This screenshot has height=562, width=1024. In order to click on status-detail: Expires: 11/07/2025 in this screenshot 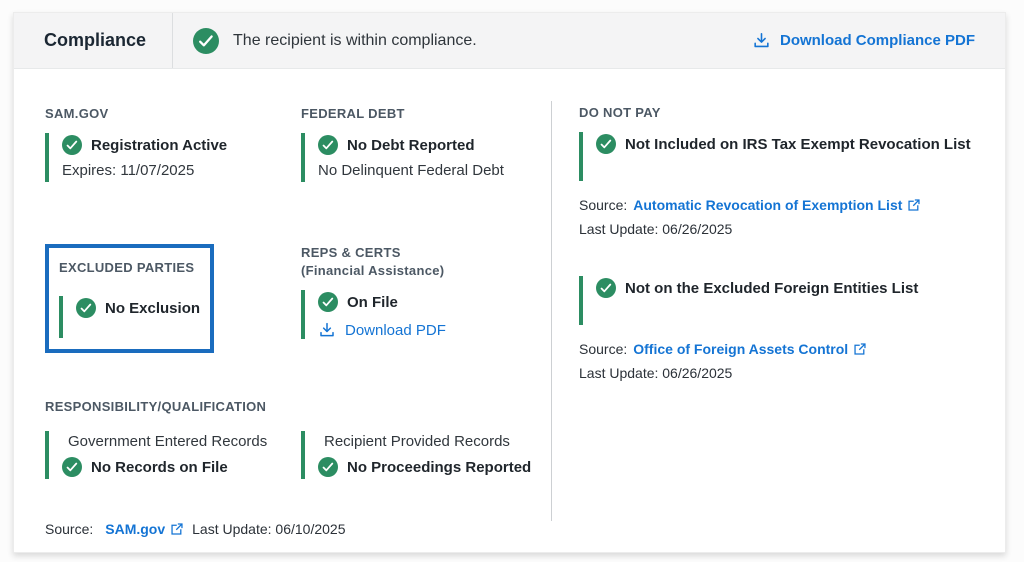, I will do `click(128, 170)`.